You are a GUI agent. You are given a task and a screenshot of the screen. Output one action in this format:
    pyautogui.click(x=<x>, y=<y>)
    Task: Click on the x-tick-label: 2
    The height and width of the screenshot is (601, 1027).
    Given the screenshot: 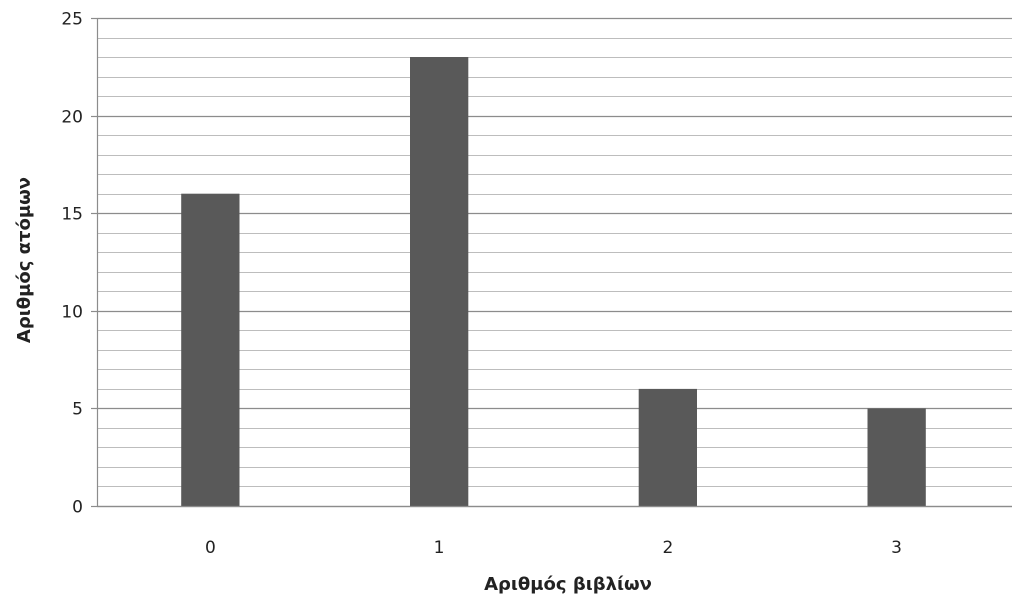 What is the action you would take?
    pyautogui.click(x=667, y=548)
    